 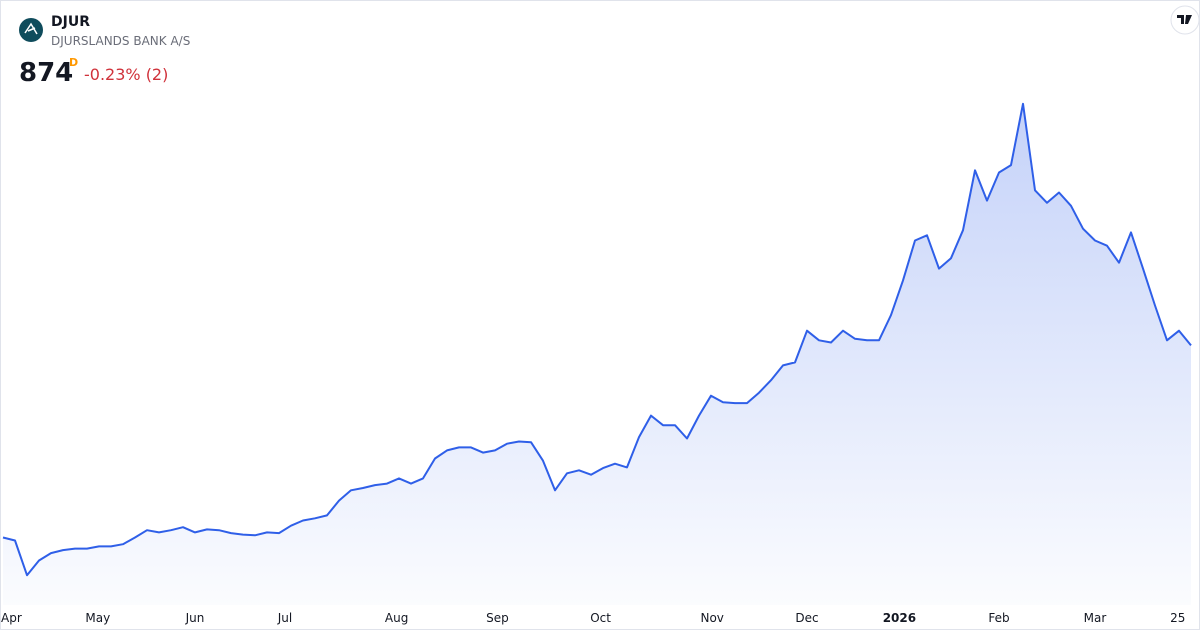 What do you see at coordinates (195, 618) in the screenshot?
I see `x-tick-label: Jun` at bounding box center [195, 618].